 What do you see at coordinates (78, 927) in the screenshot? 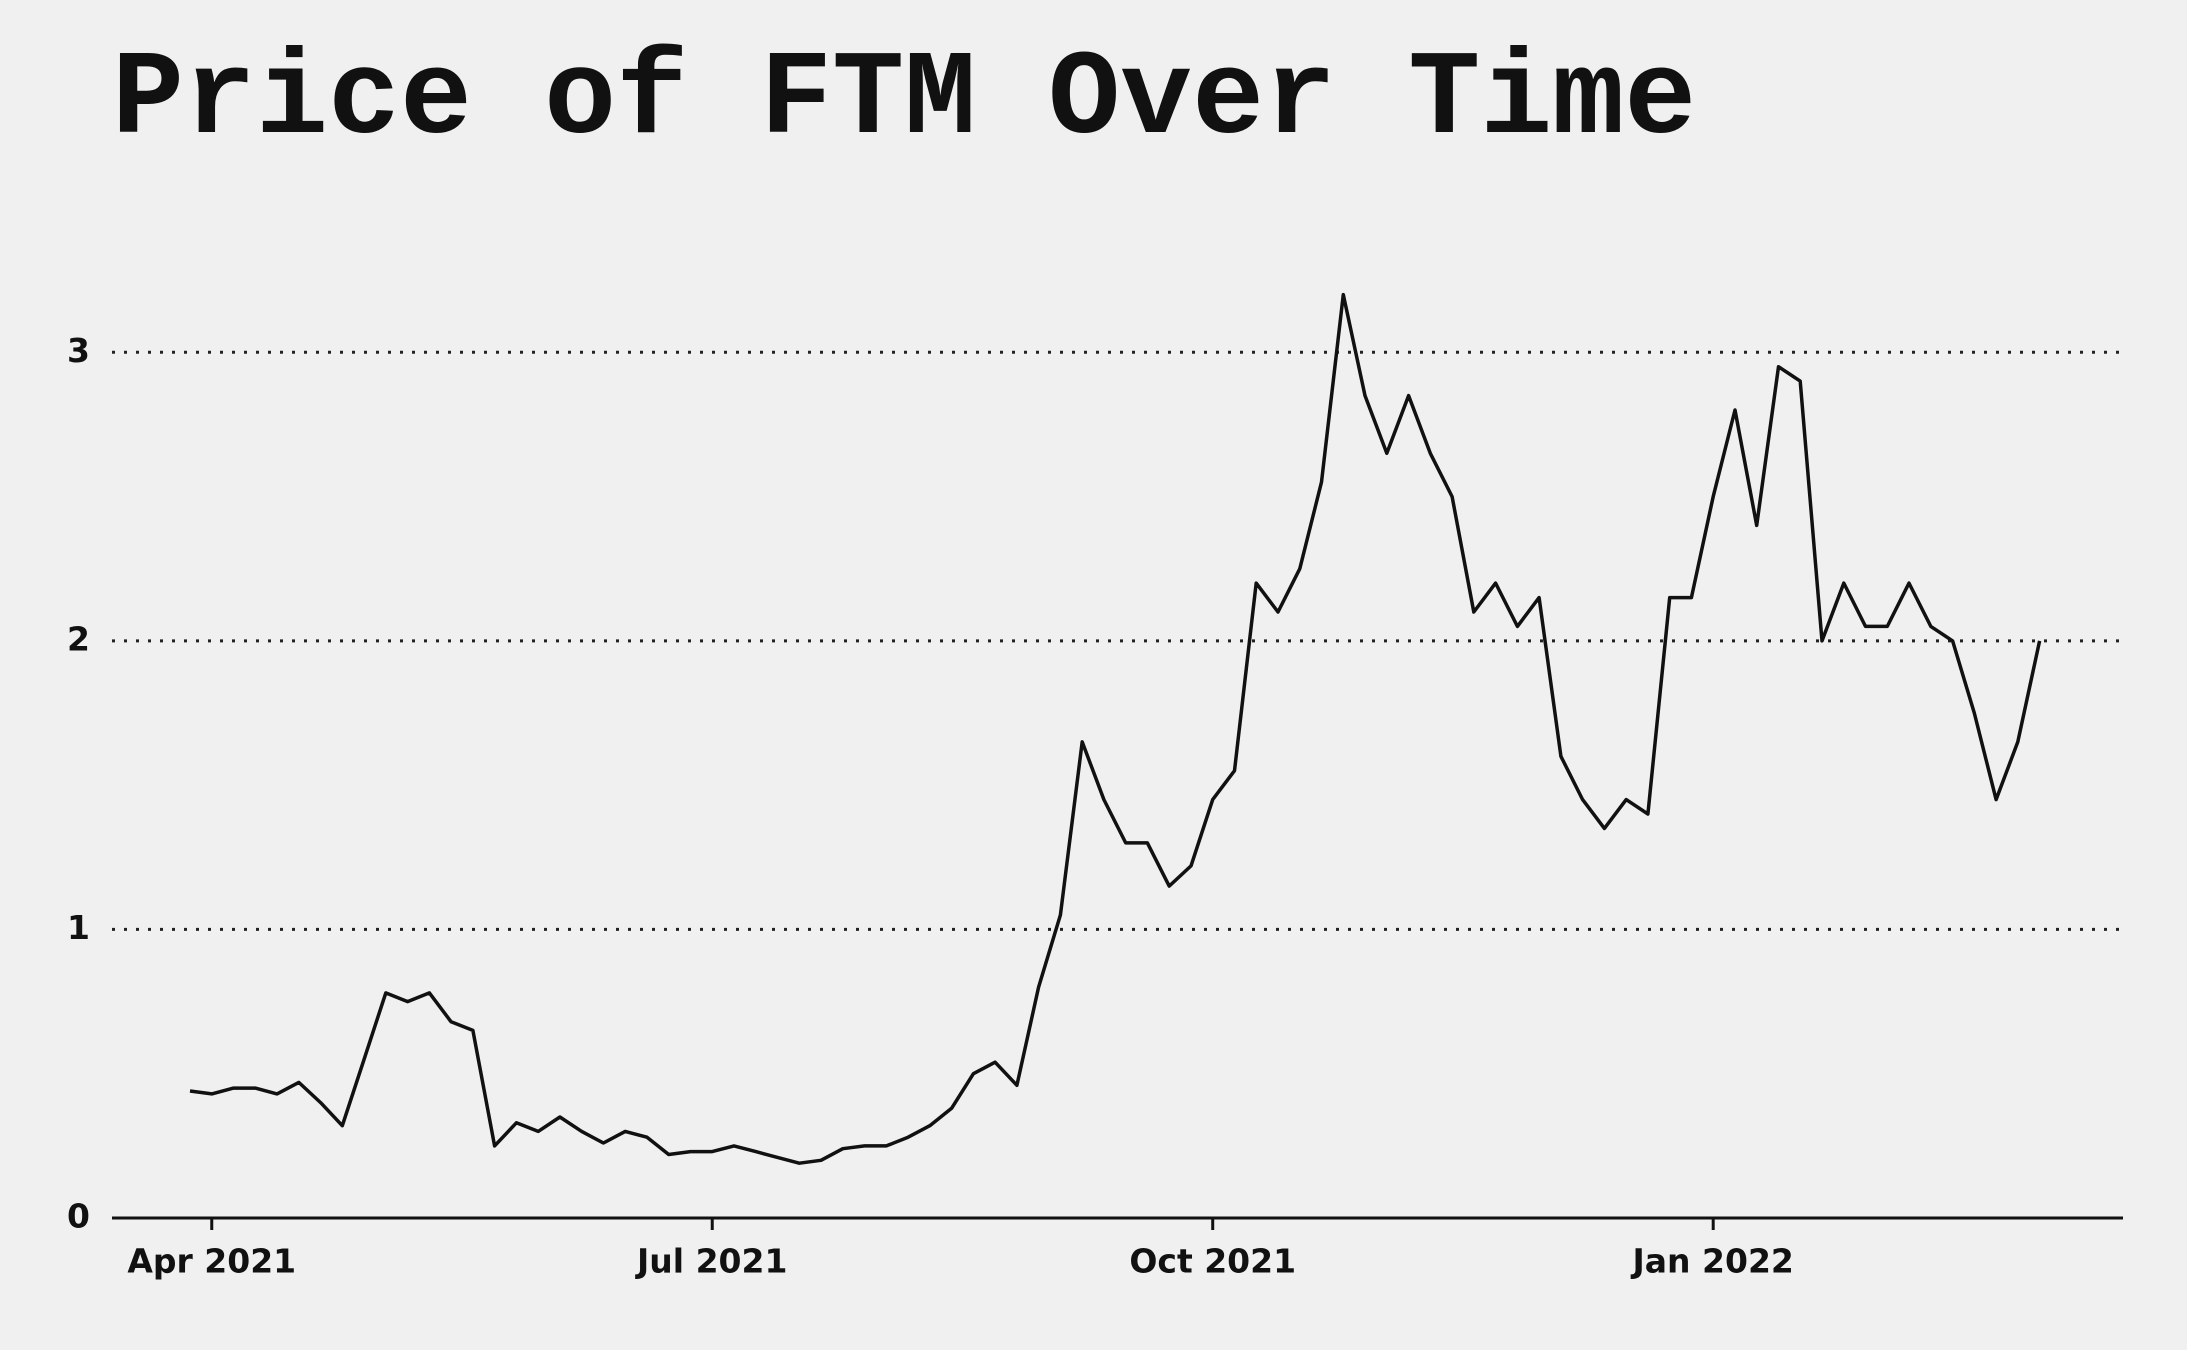
I see `y-tick-label: 1` at bounding box center [78, 927].